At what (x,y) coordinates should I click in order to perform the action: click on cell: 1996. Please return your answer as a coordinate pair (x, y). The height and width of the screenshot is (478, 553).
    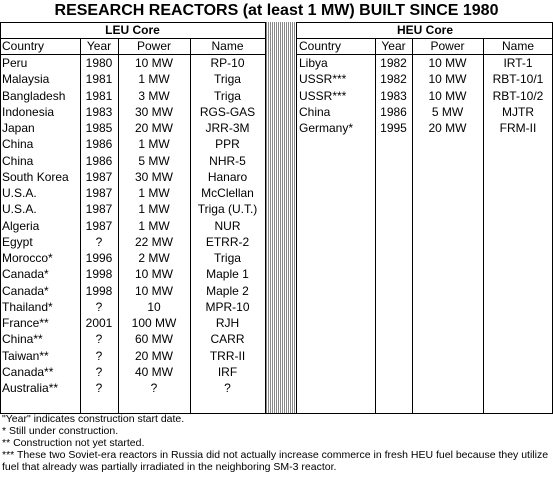
    Looking at the image, I should click on (99, 258).